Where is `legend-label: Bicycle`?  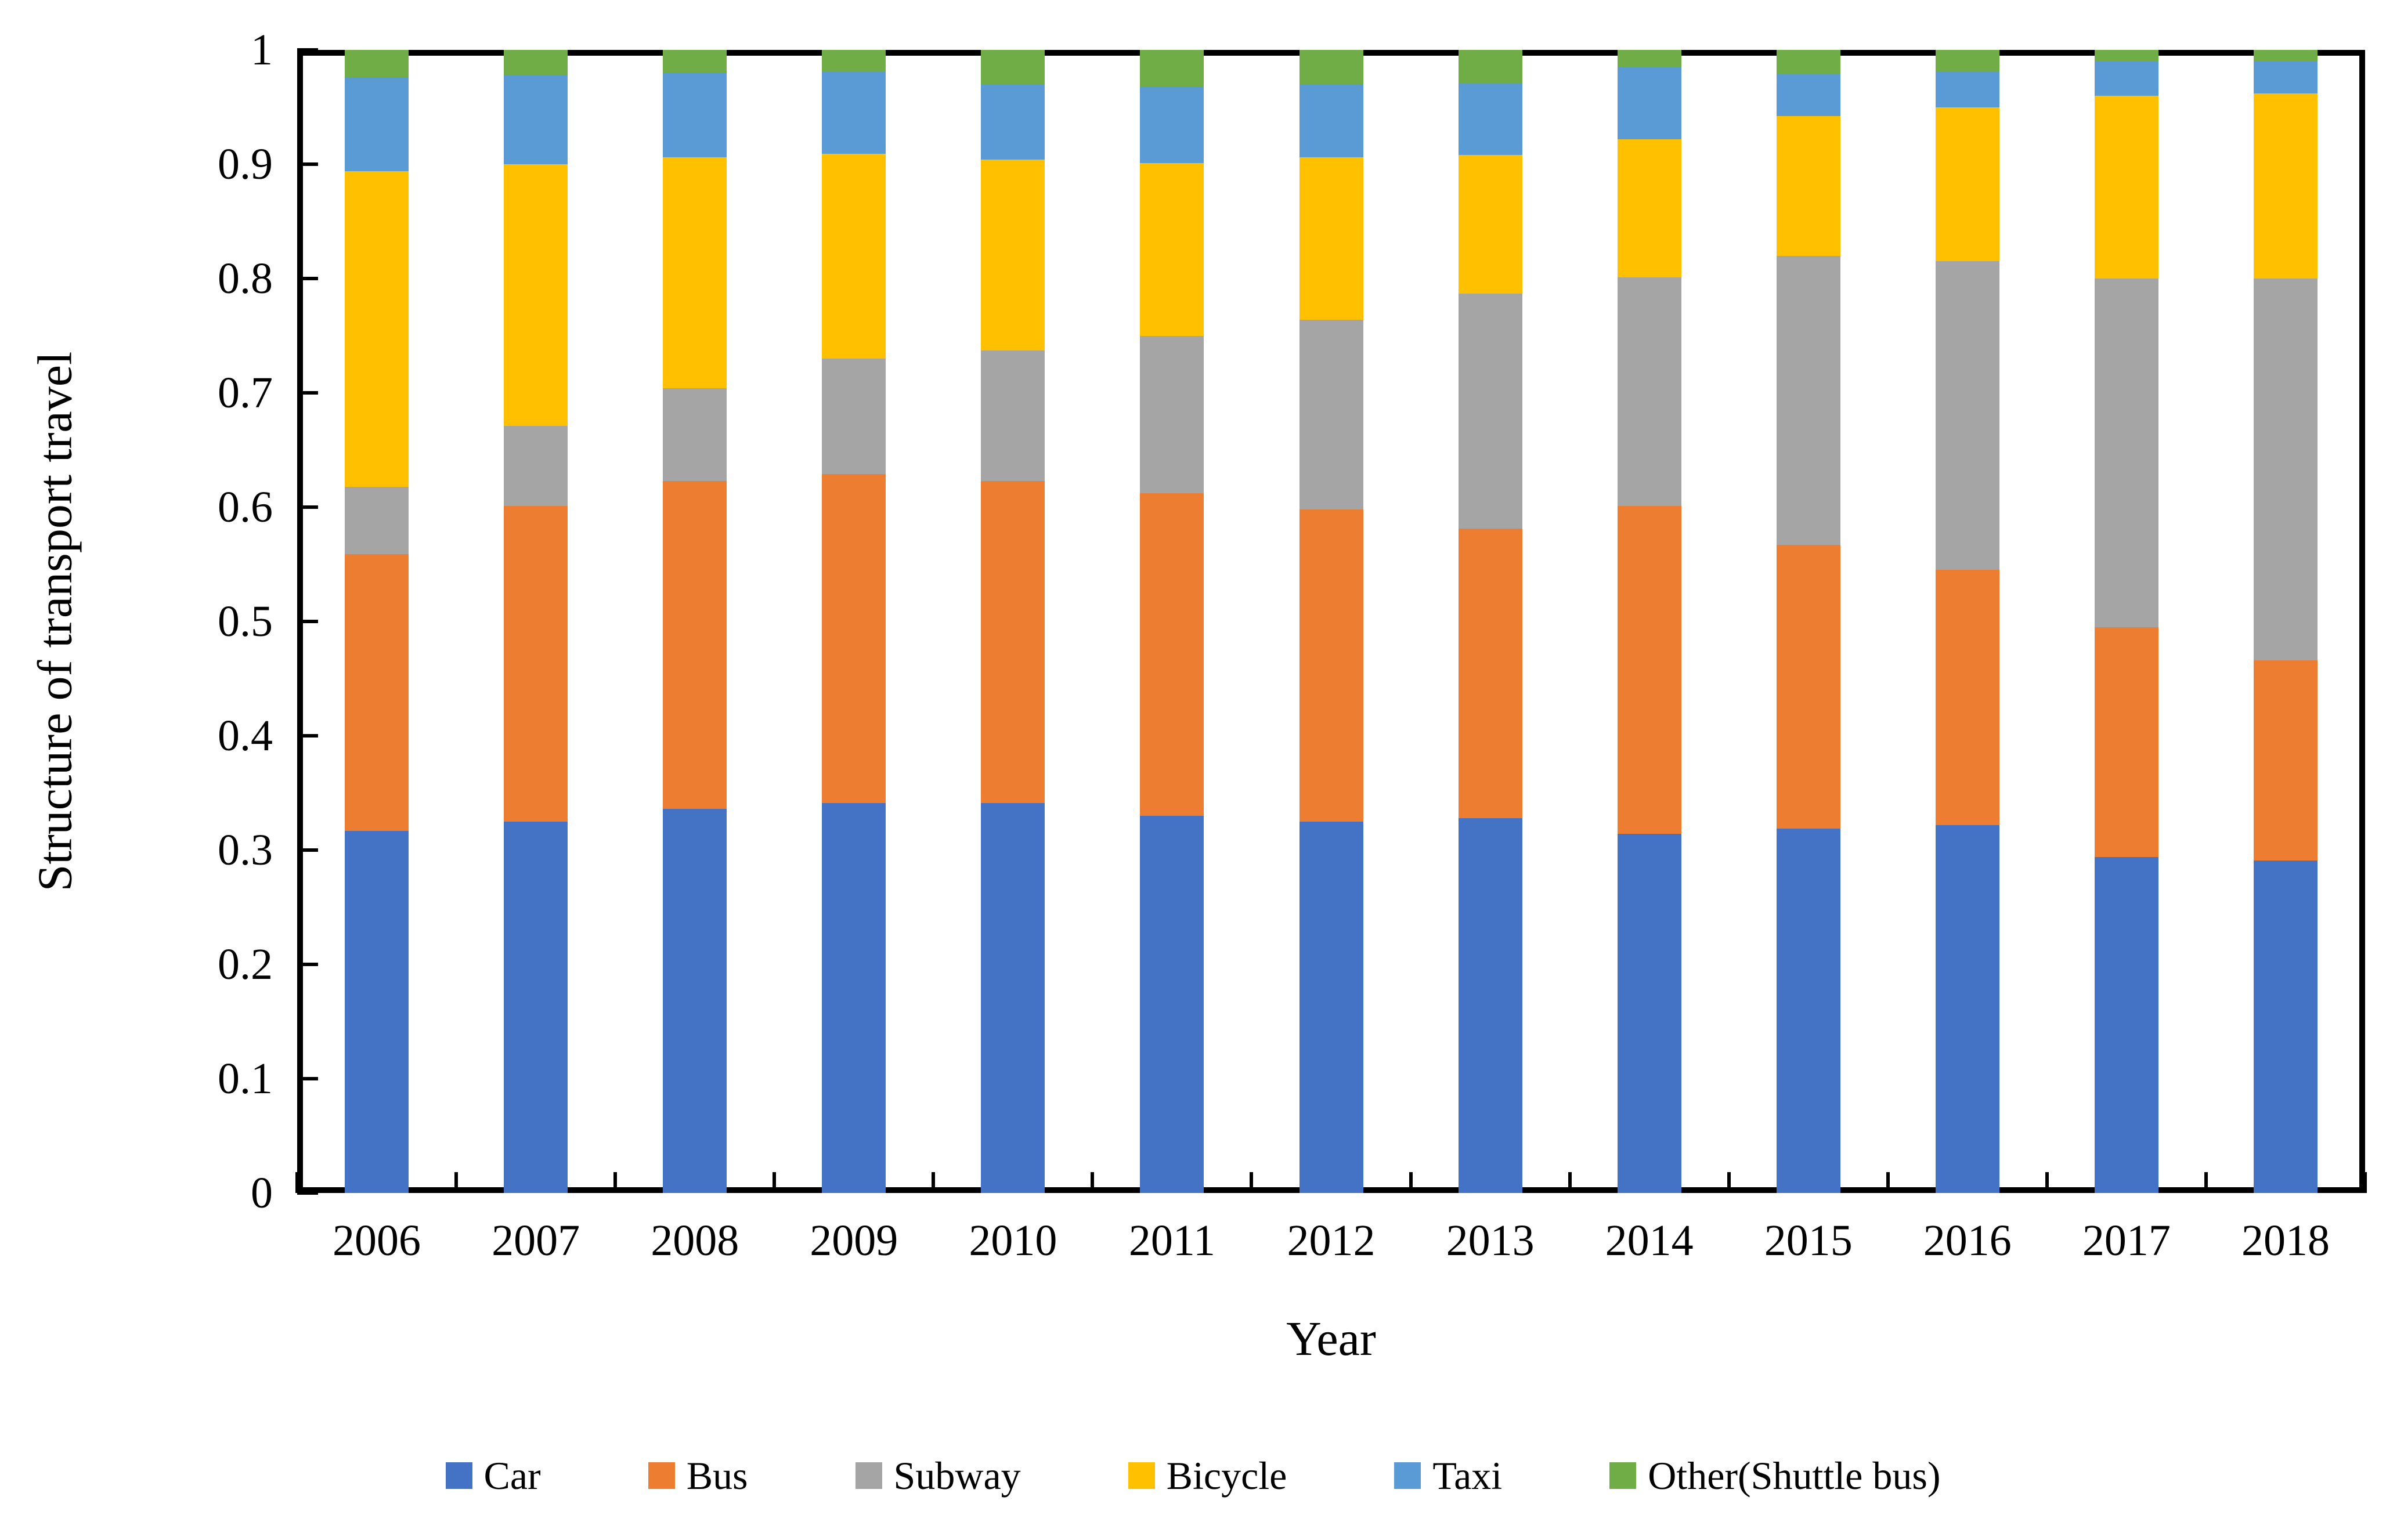 legend-label: Bicycle is located at coordinates (1226, 1475).